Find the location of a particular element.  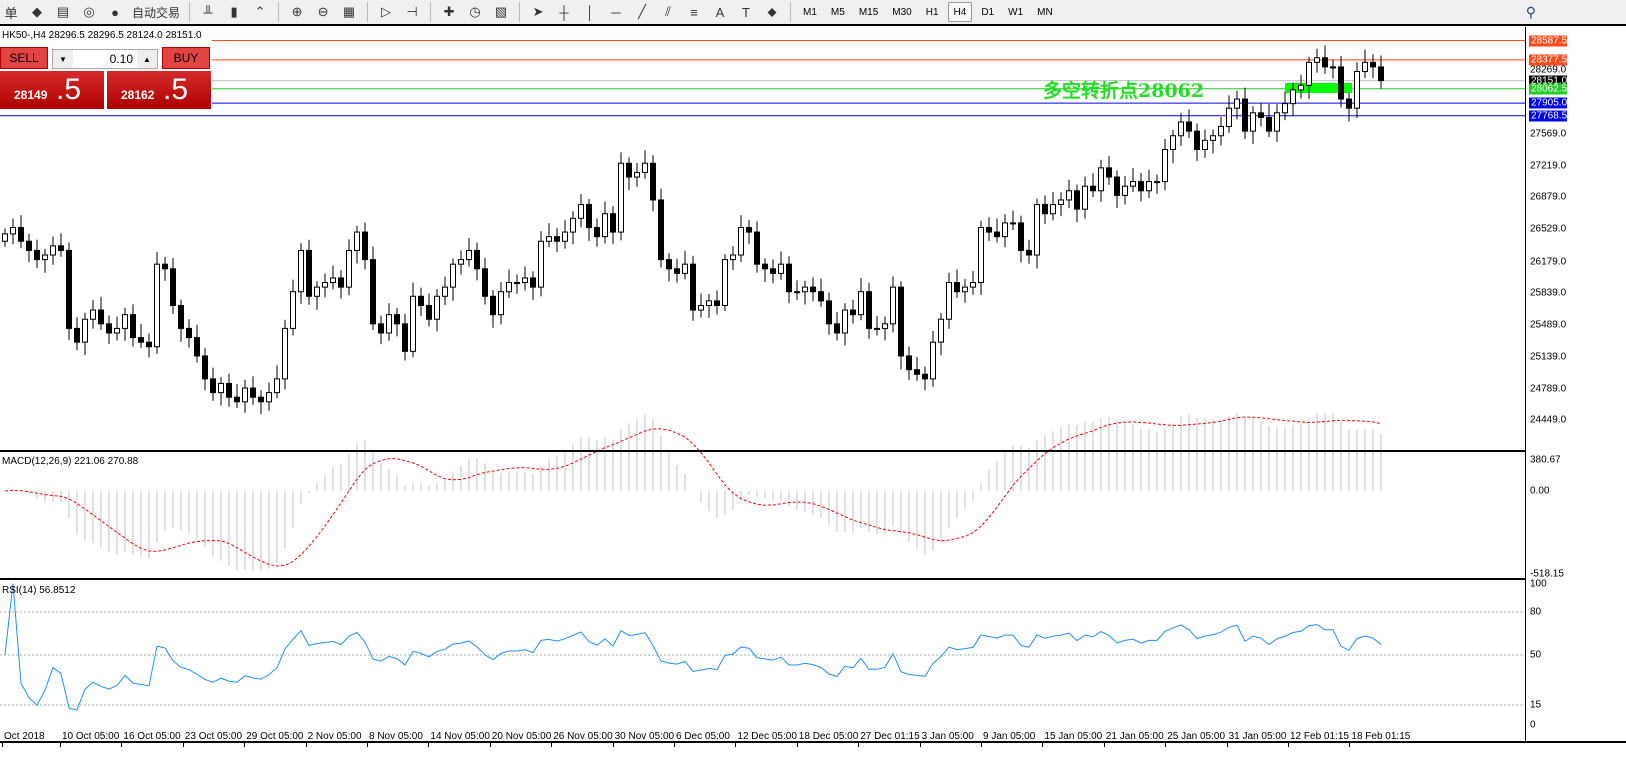

horizontal-line-icon: ─ is located at coordinates (616, 12).